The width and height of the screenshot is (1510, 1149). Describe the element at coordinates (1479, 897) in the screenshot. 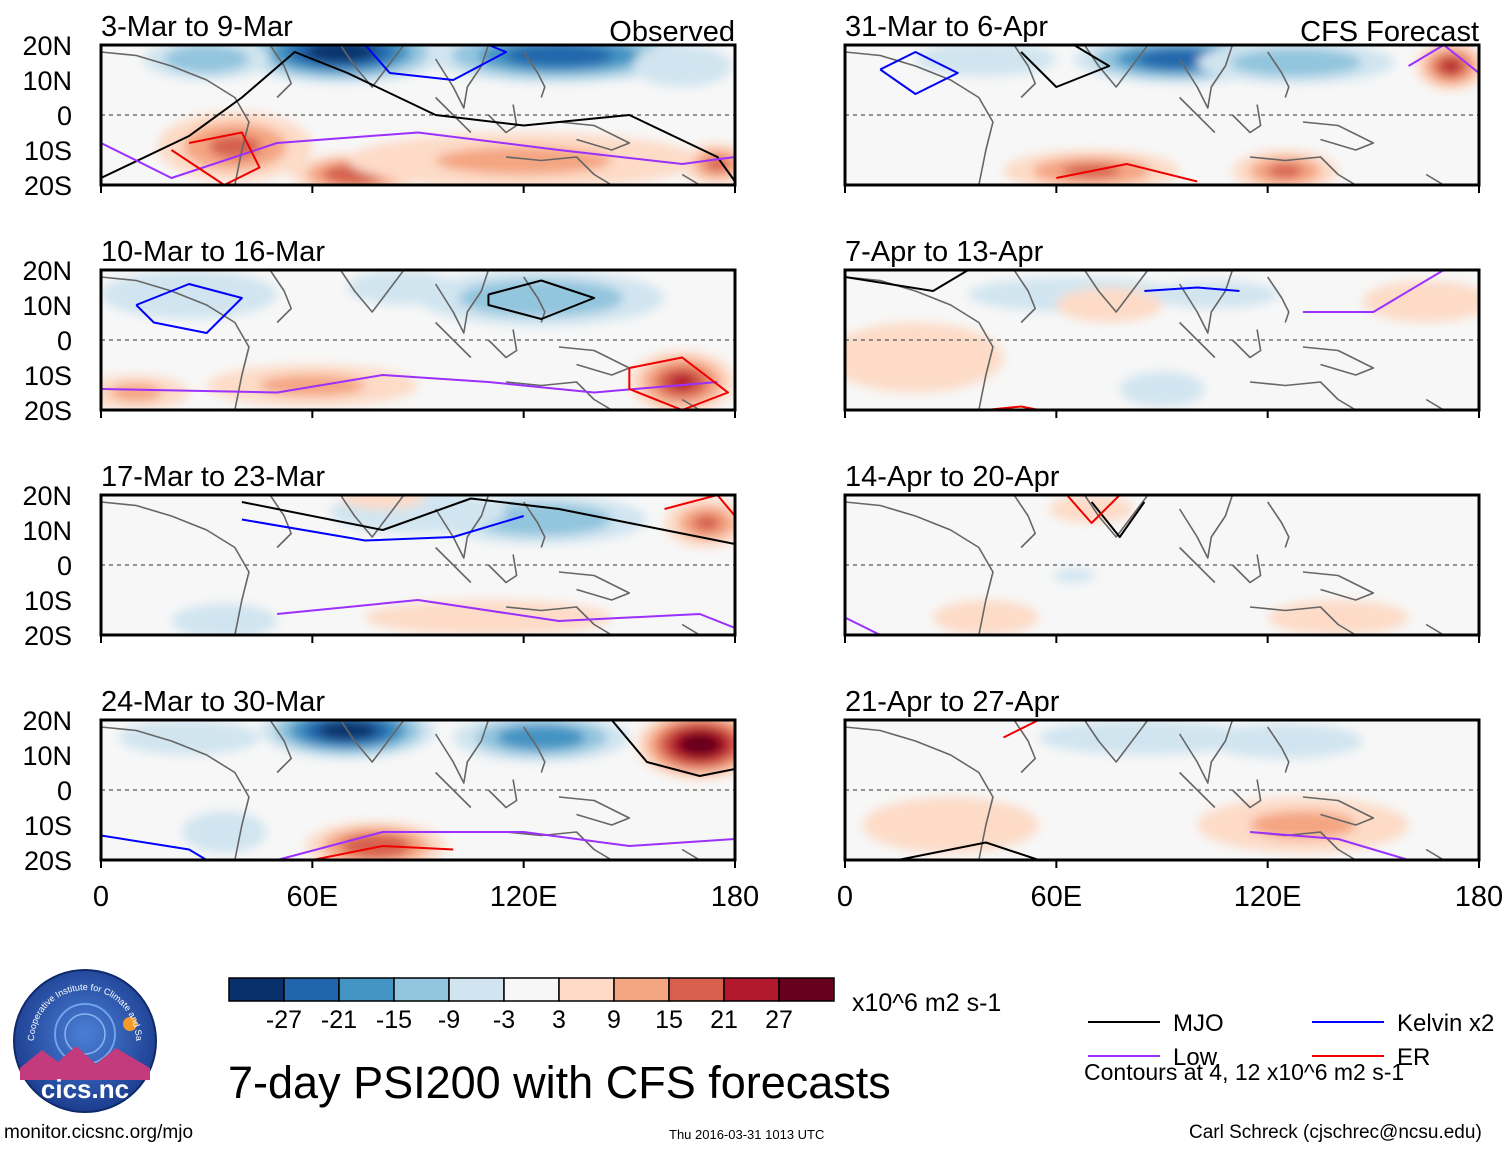

I see `lon-tick-label: 180` at that location.